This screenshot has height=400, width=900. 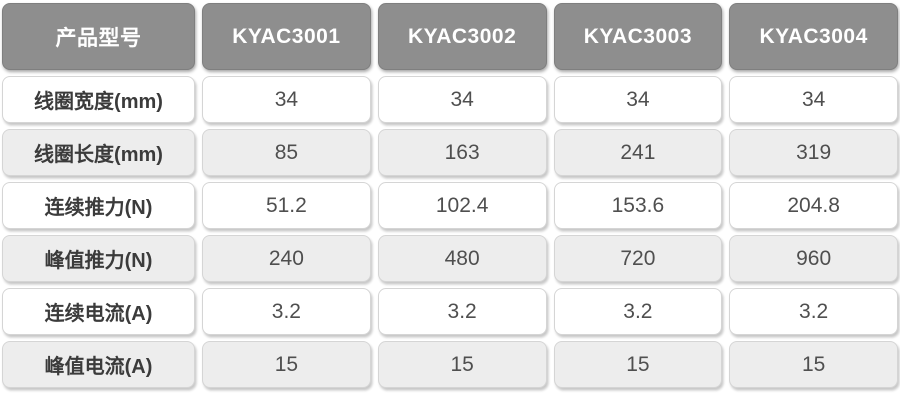 I want to click on header-cell-model-kyac3004: KYAC3004, so click(x=813, y=36).